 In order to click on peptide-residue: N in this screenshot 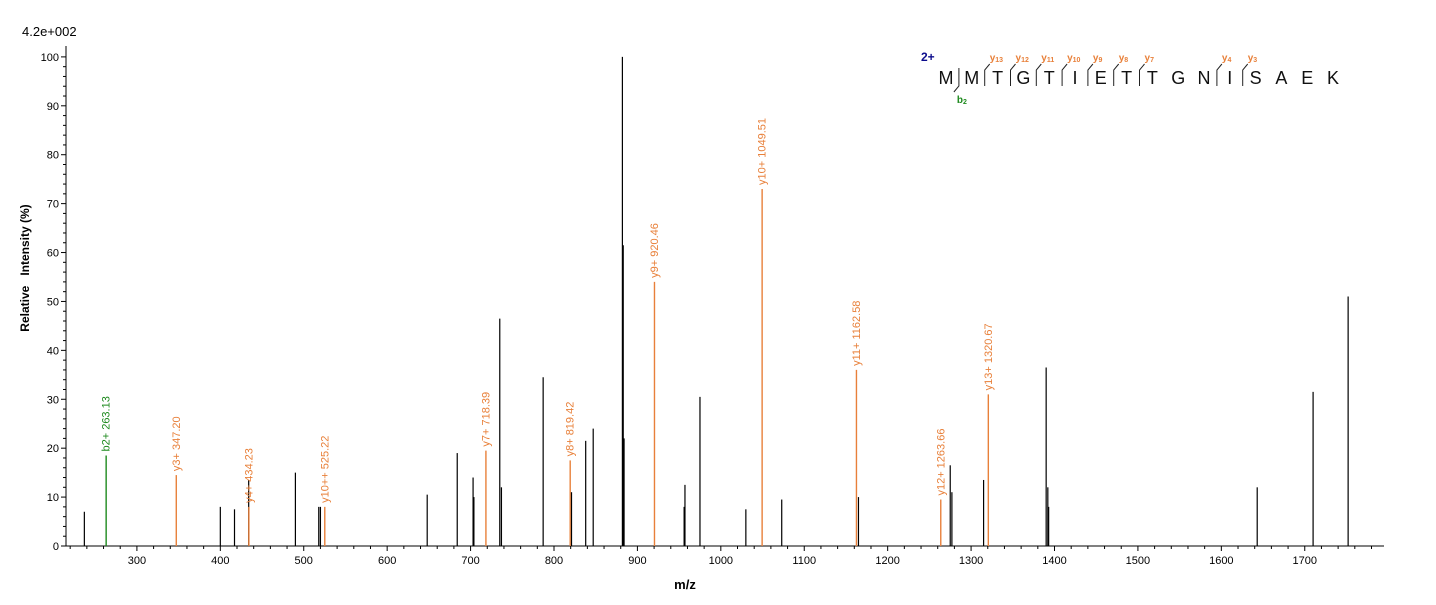, I will do `click(1204, 78)`.